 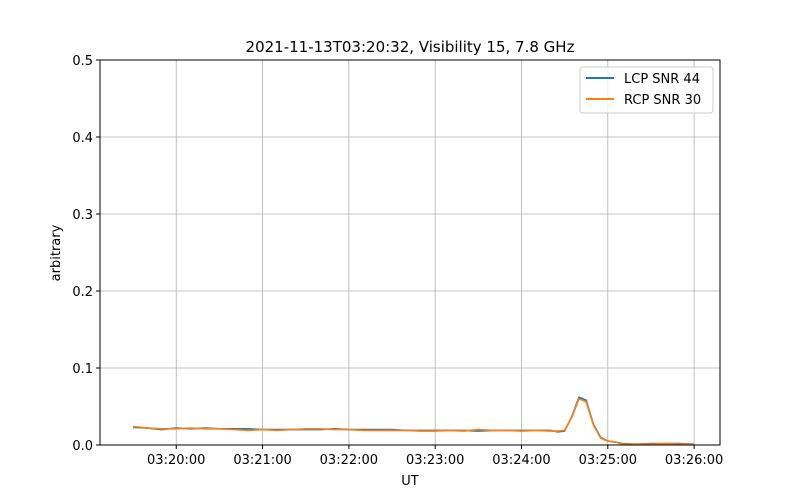 What do you see at coordinates (262, 460) in the screenshot?
I see `x-tick-label: 03:21:00` at bounding box center [262, 460].